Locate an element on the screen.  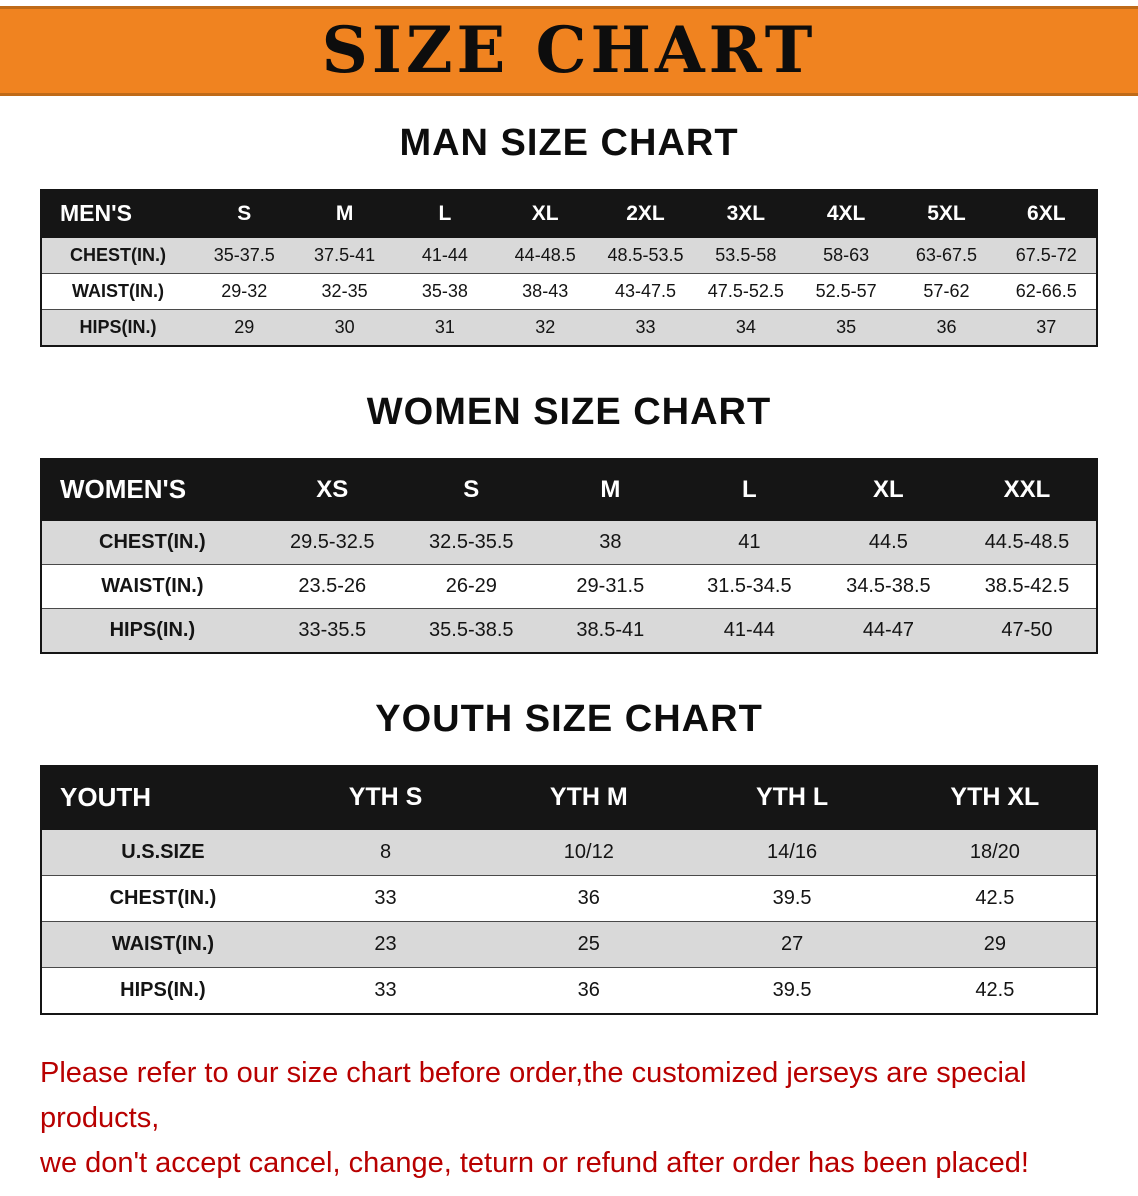
size-value-cell: 10/12 is located at coordinates (588, 852).